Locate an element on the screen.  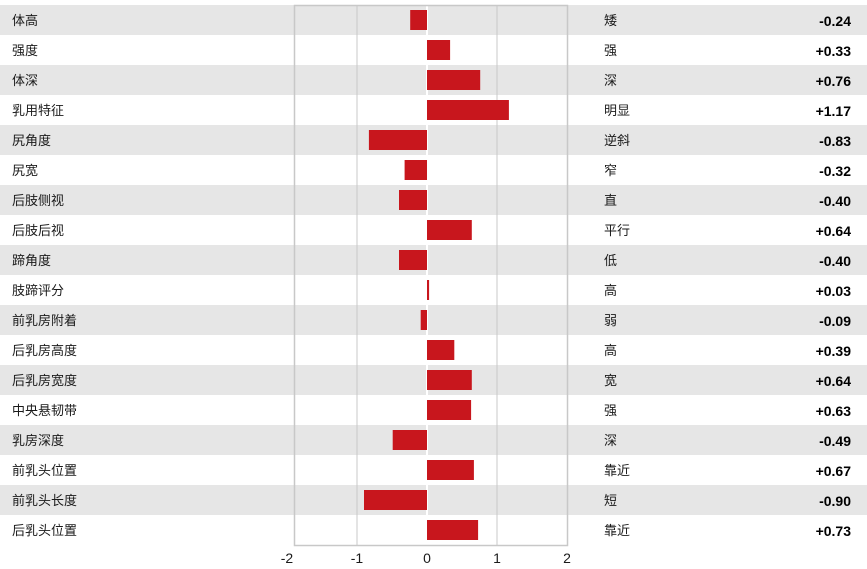
category-label: 尻角度 is located at coordinates (31, 141).